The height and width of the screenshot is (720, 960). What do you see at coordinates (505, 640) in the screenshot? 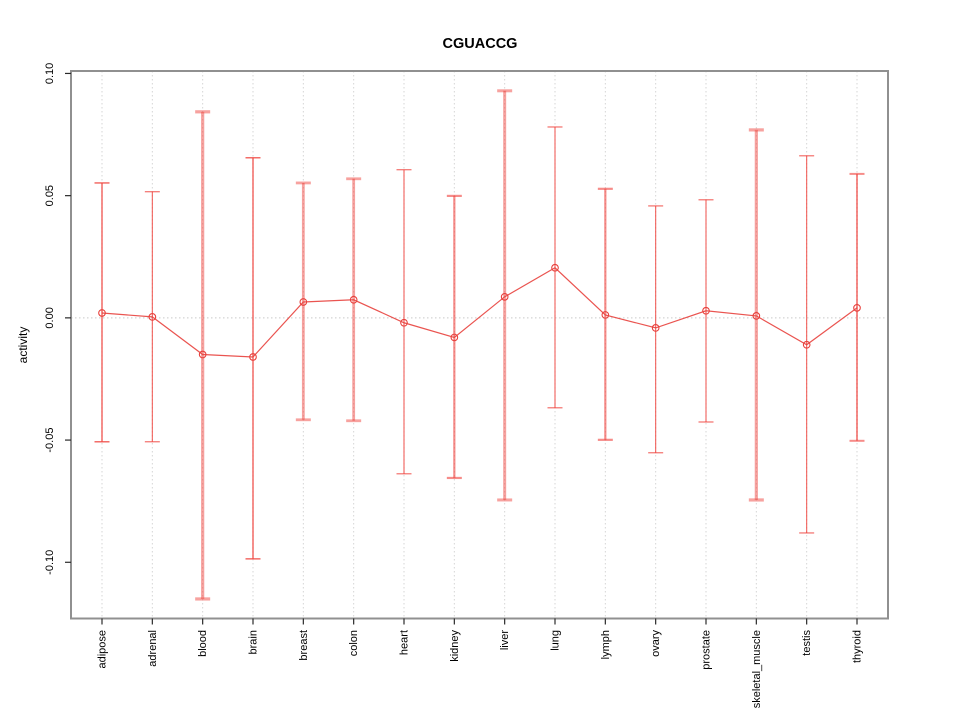
I see `x-tick-label: liver` at bounding box center [505, 640].